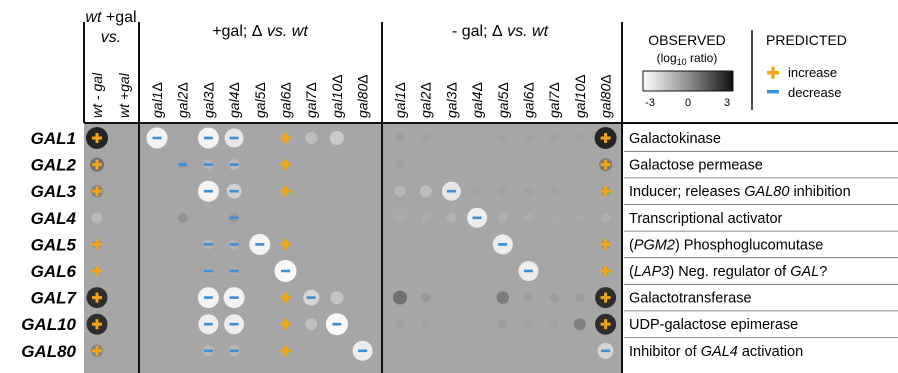 The image size is (898, 373). I want to click on gene-label: GAL3, so click(54, 191).